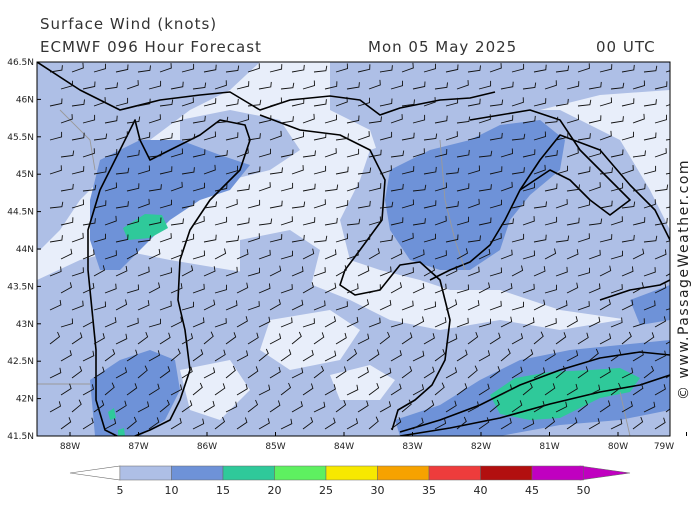 This screenshot has width=700, height=525. What do you see at coordinates (429, 490) in the screenshot?
I see `legend-label: 35` at bounding box center [429, 490].